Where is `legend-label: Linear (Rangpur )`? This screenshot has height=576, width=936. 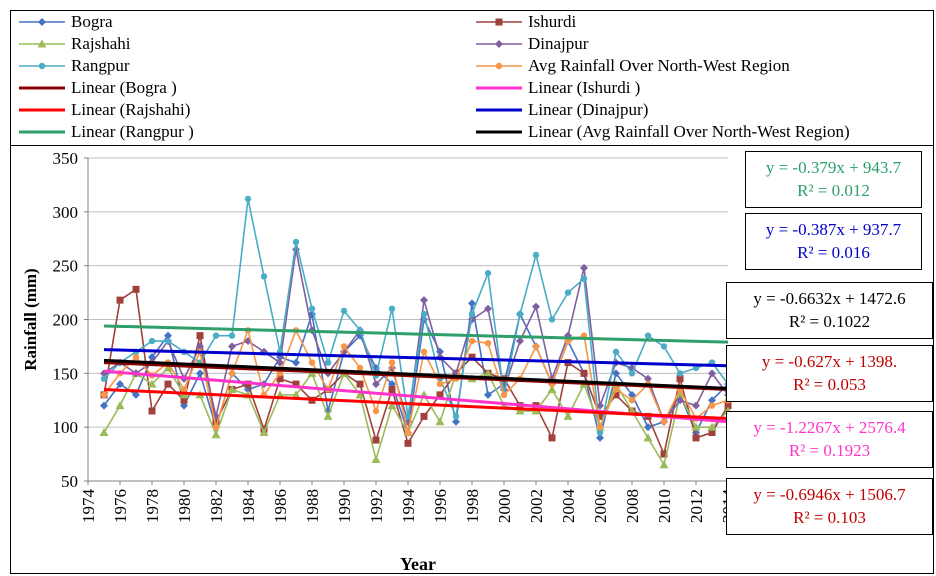 legend-label: Linear (Rangpur ) is located at coordinates (132, 131).